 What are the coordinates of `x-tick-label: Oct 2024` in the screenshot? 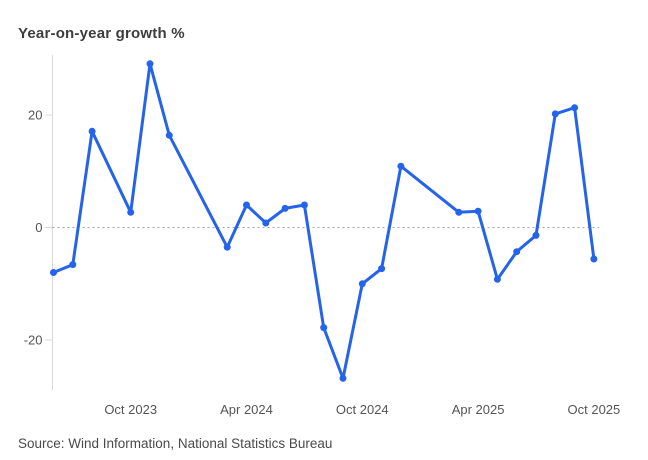 It's located at (362, 409).